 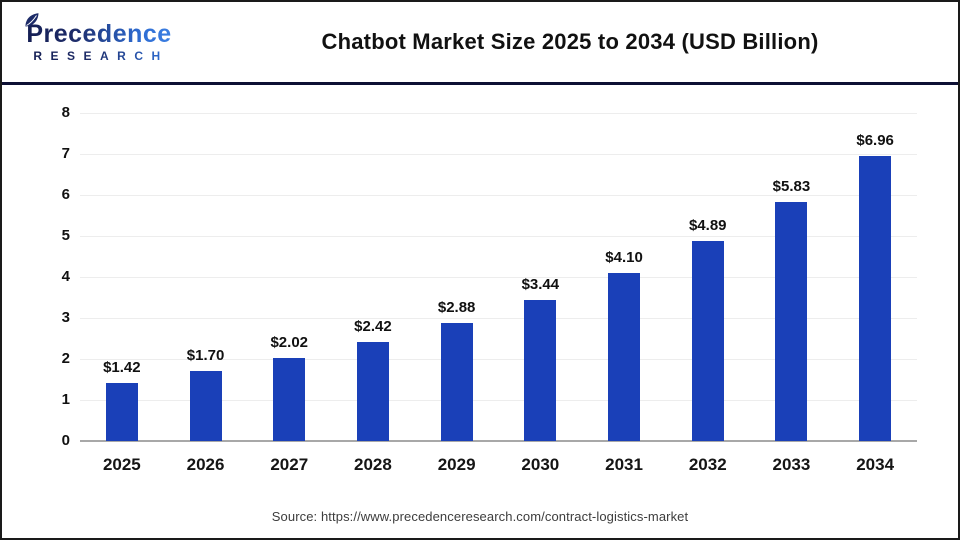 What do you see at coordinates (205, 356) in the screenshot?
I see `bar-value-label: $1.70` at bounding box center [205, 356].